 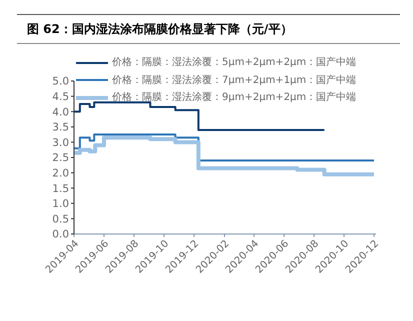 I want to click on y-tick-label: 0.0, so click(x=60, y=234).